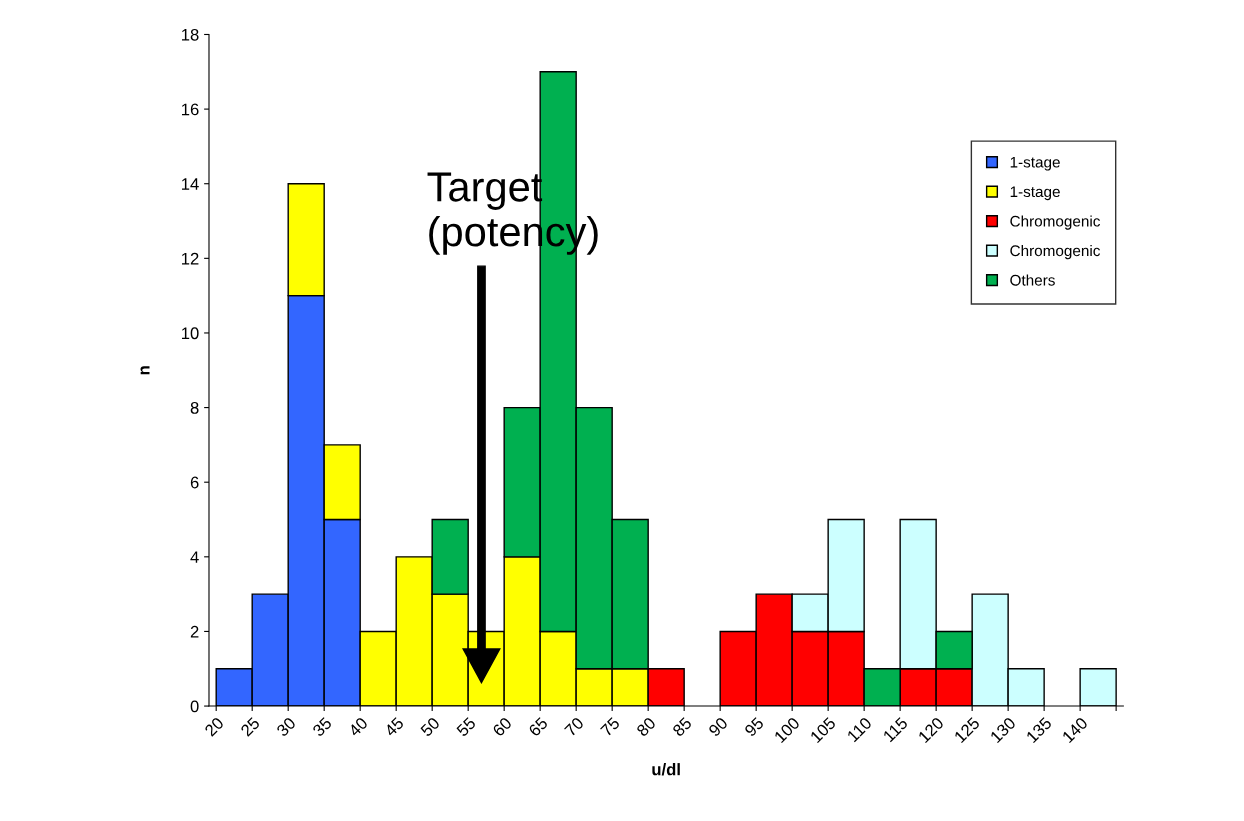  Describe the element at coordinates (718, 726) in the screenshot. I see `x-tick-label: 90` at that location.